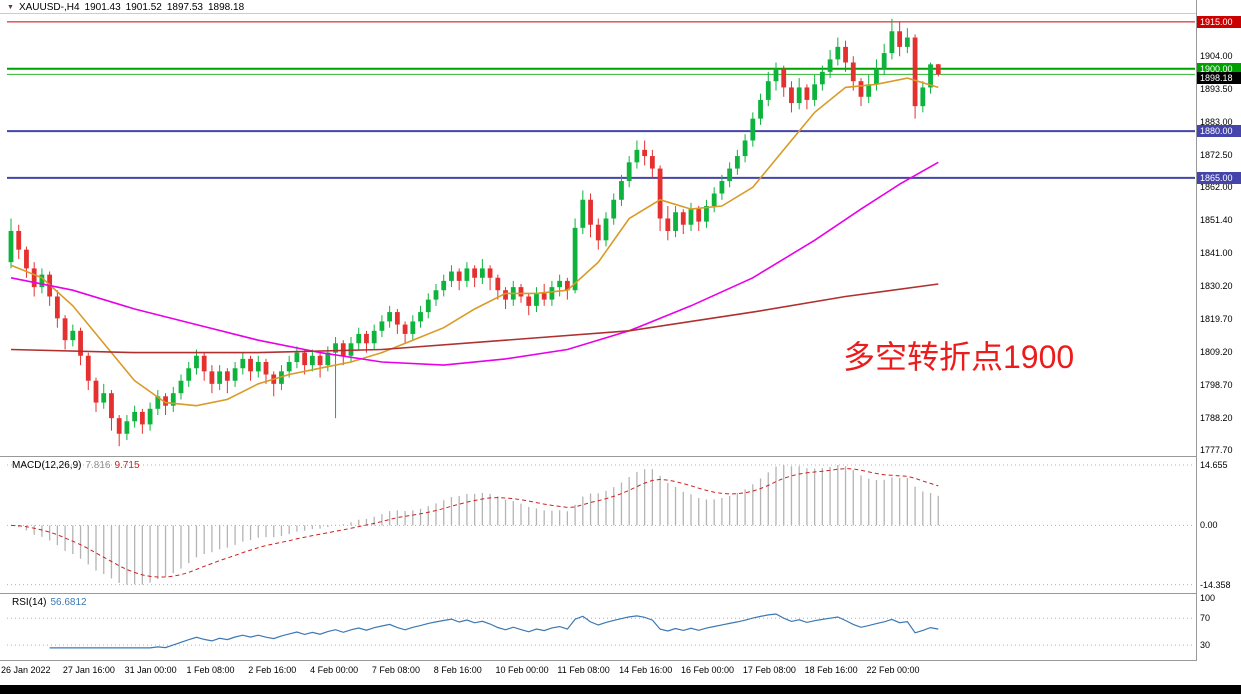  I want to click on rsi-label: RSI(14) 56.6812, so click(49, 602).